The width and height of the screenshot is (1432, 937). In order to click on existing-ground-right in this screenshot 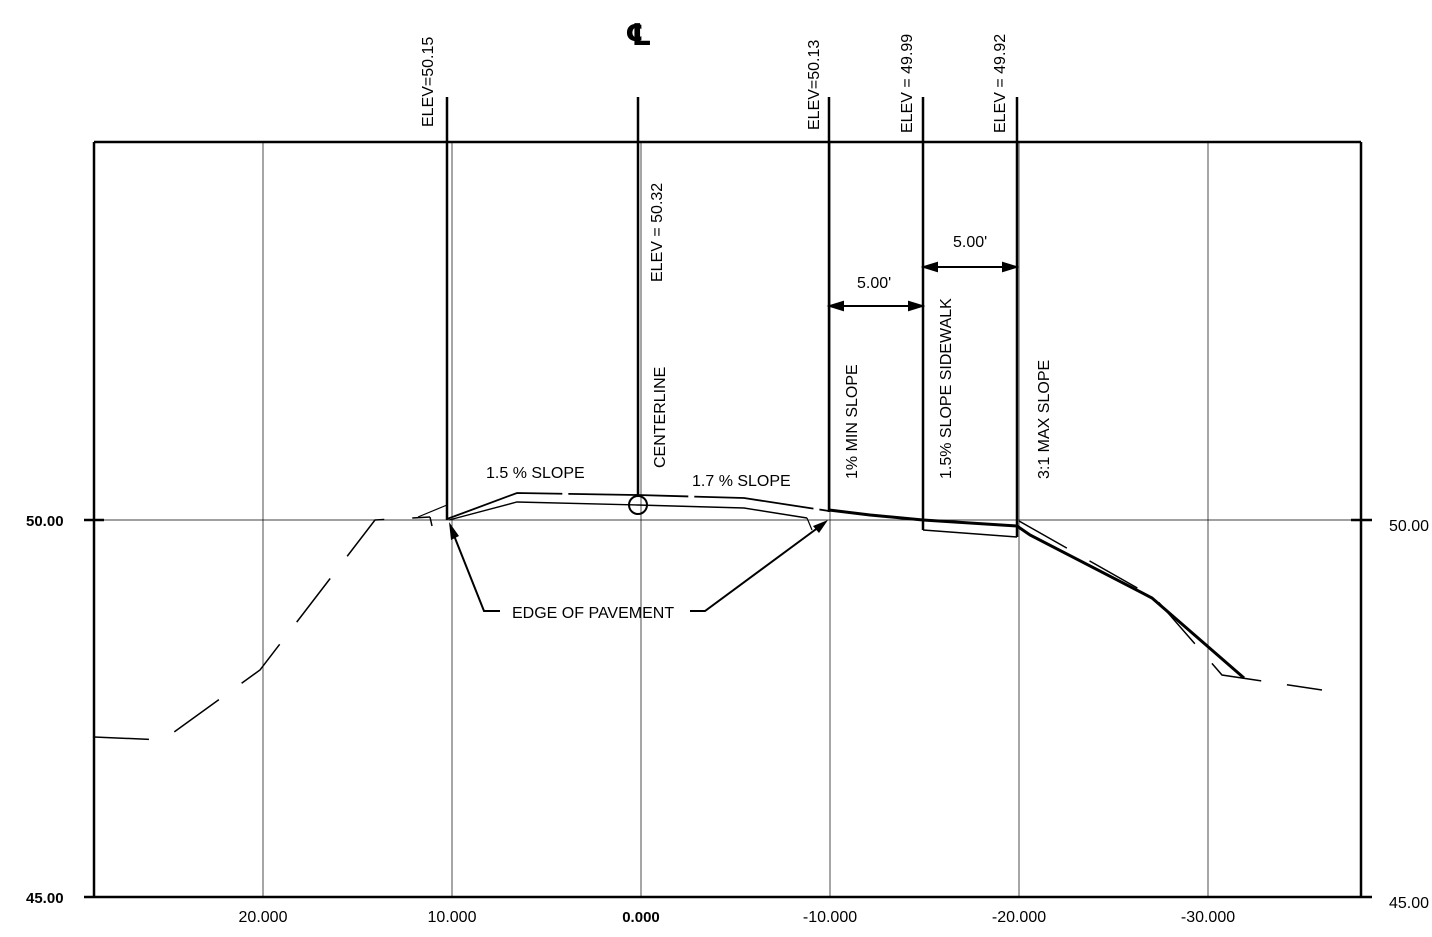, I will do `click(1170, 605)`.